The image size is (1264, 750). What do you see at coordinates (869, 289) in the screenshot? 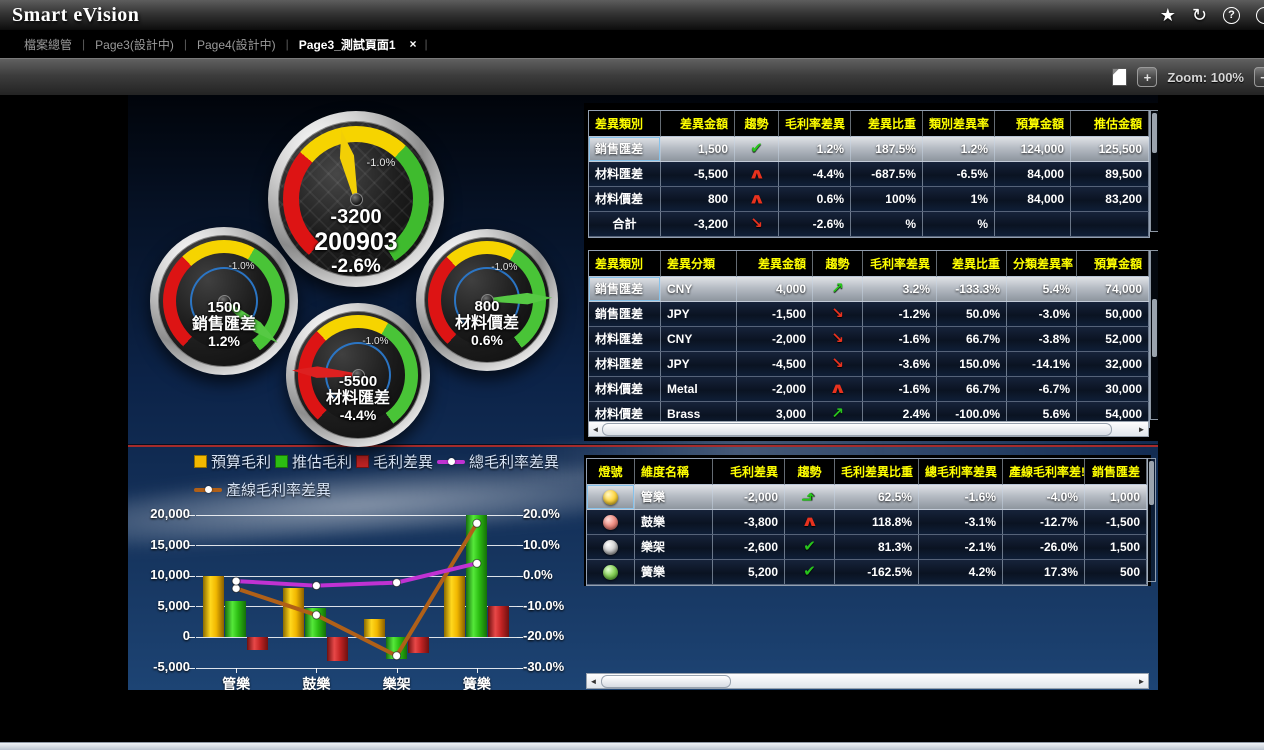
I see `table-row: 銷售匯差 CNY 4,000 ↗ 3.2% -133.3% 5.4% 74,000` at bounding box center [869, 289].